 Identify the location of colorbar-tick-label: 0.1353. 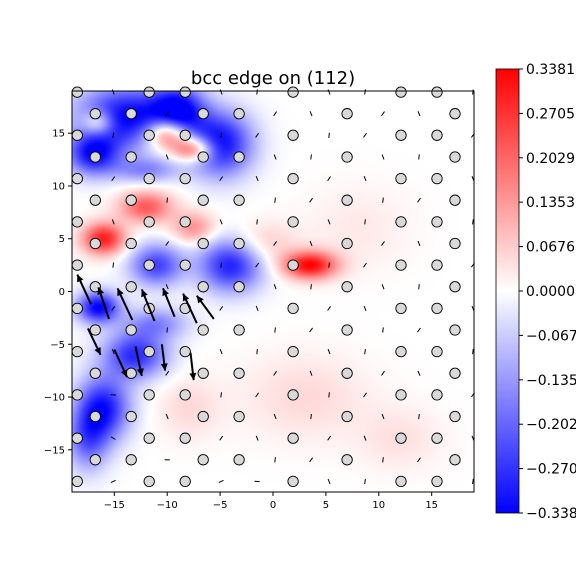
(550, 203).